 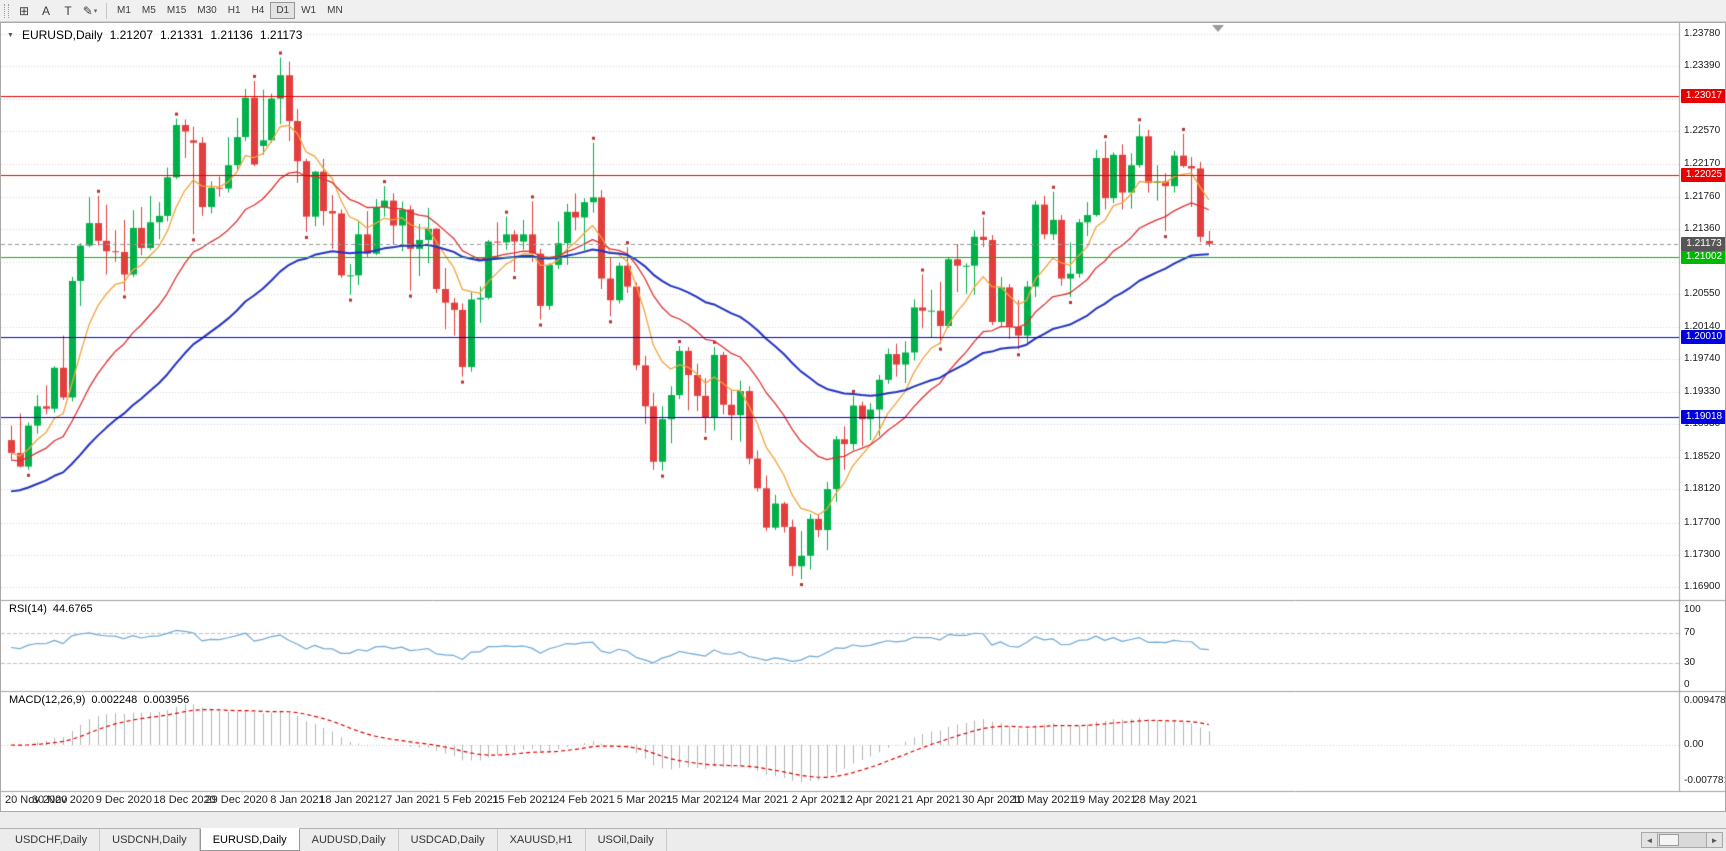 I want to click on chart-tab-usdcad-daily: USDCAD,Daily, so click(x=448, y=840).